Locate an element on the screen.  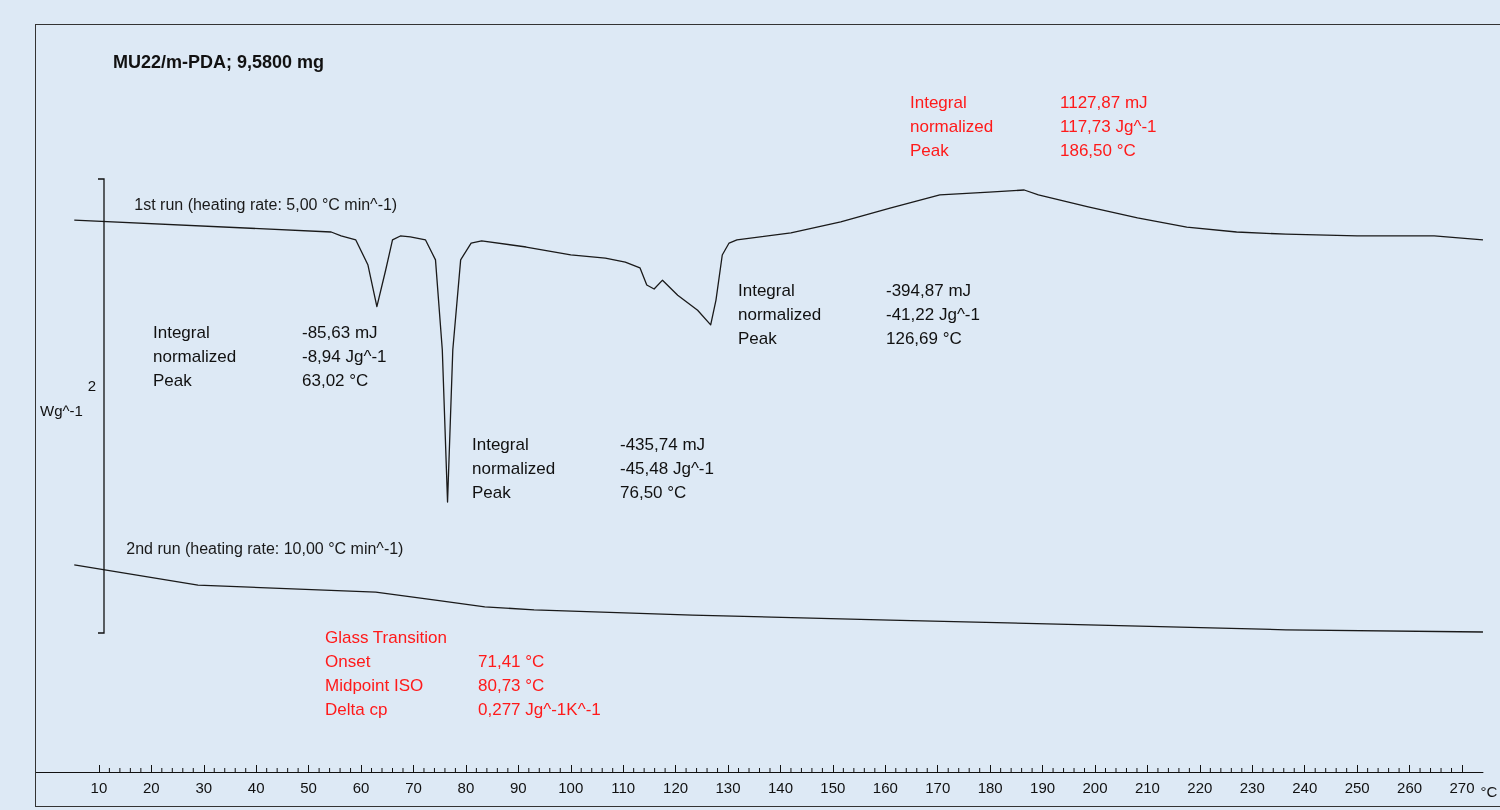
annotation: 2 is located at coordinates (91, 385).